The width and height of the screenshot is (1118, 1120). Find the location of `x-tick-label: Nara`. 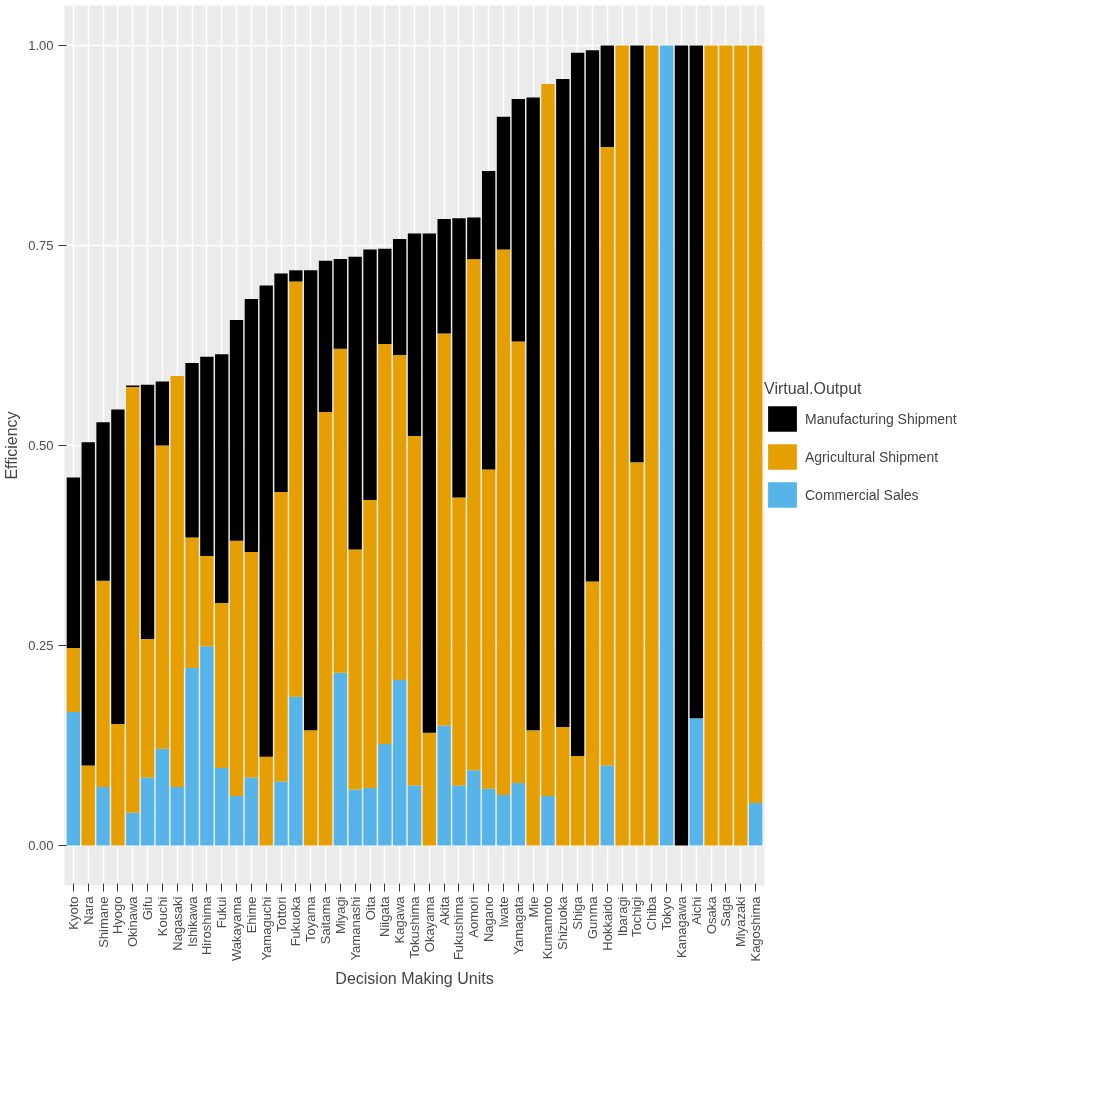

x-tick-label: Nara is located at coordinates (88, 910).